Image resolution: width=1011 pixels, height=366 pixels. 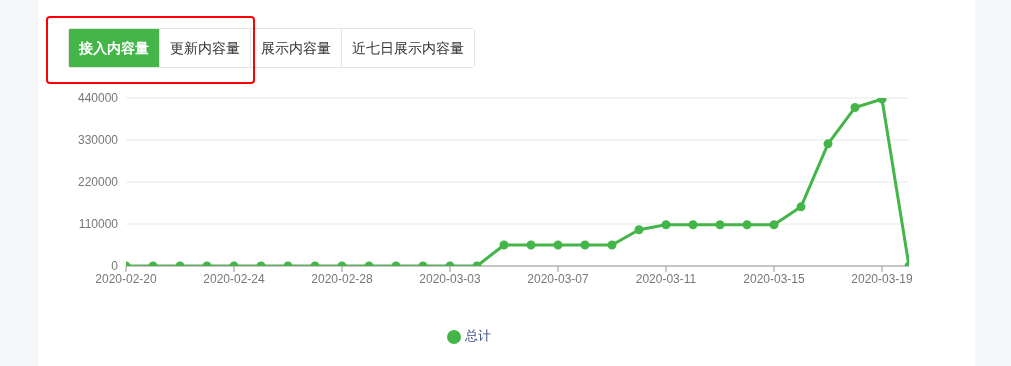 What do you see at coordinates (126, 278) in the screenshot?
I see `x-tick-label: 2020-02-20` at bounding box center [126, 278].